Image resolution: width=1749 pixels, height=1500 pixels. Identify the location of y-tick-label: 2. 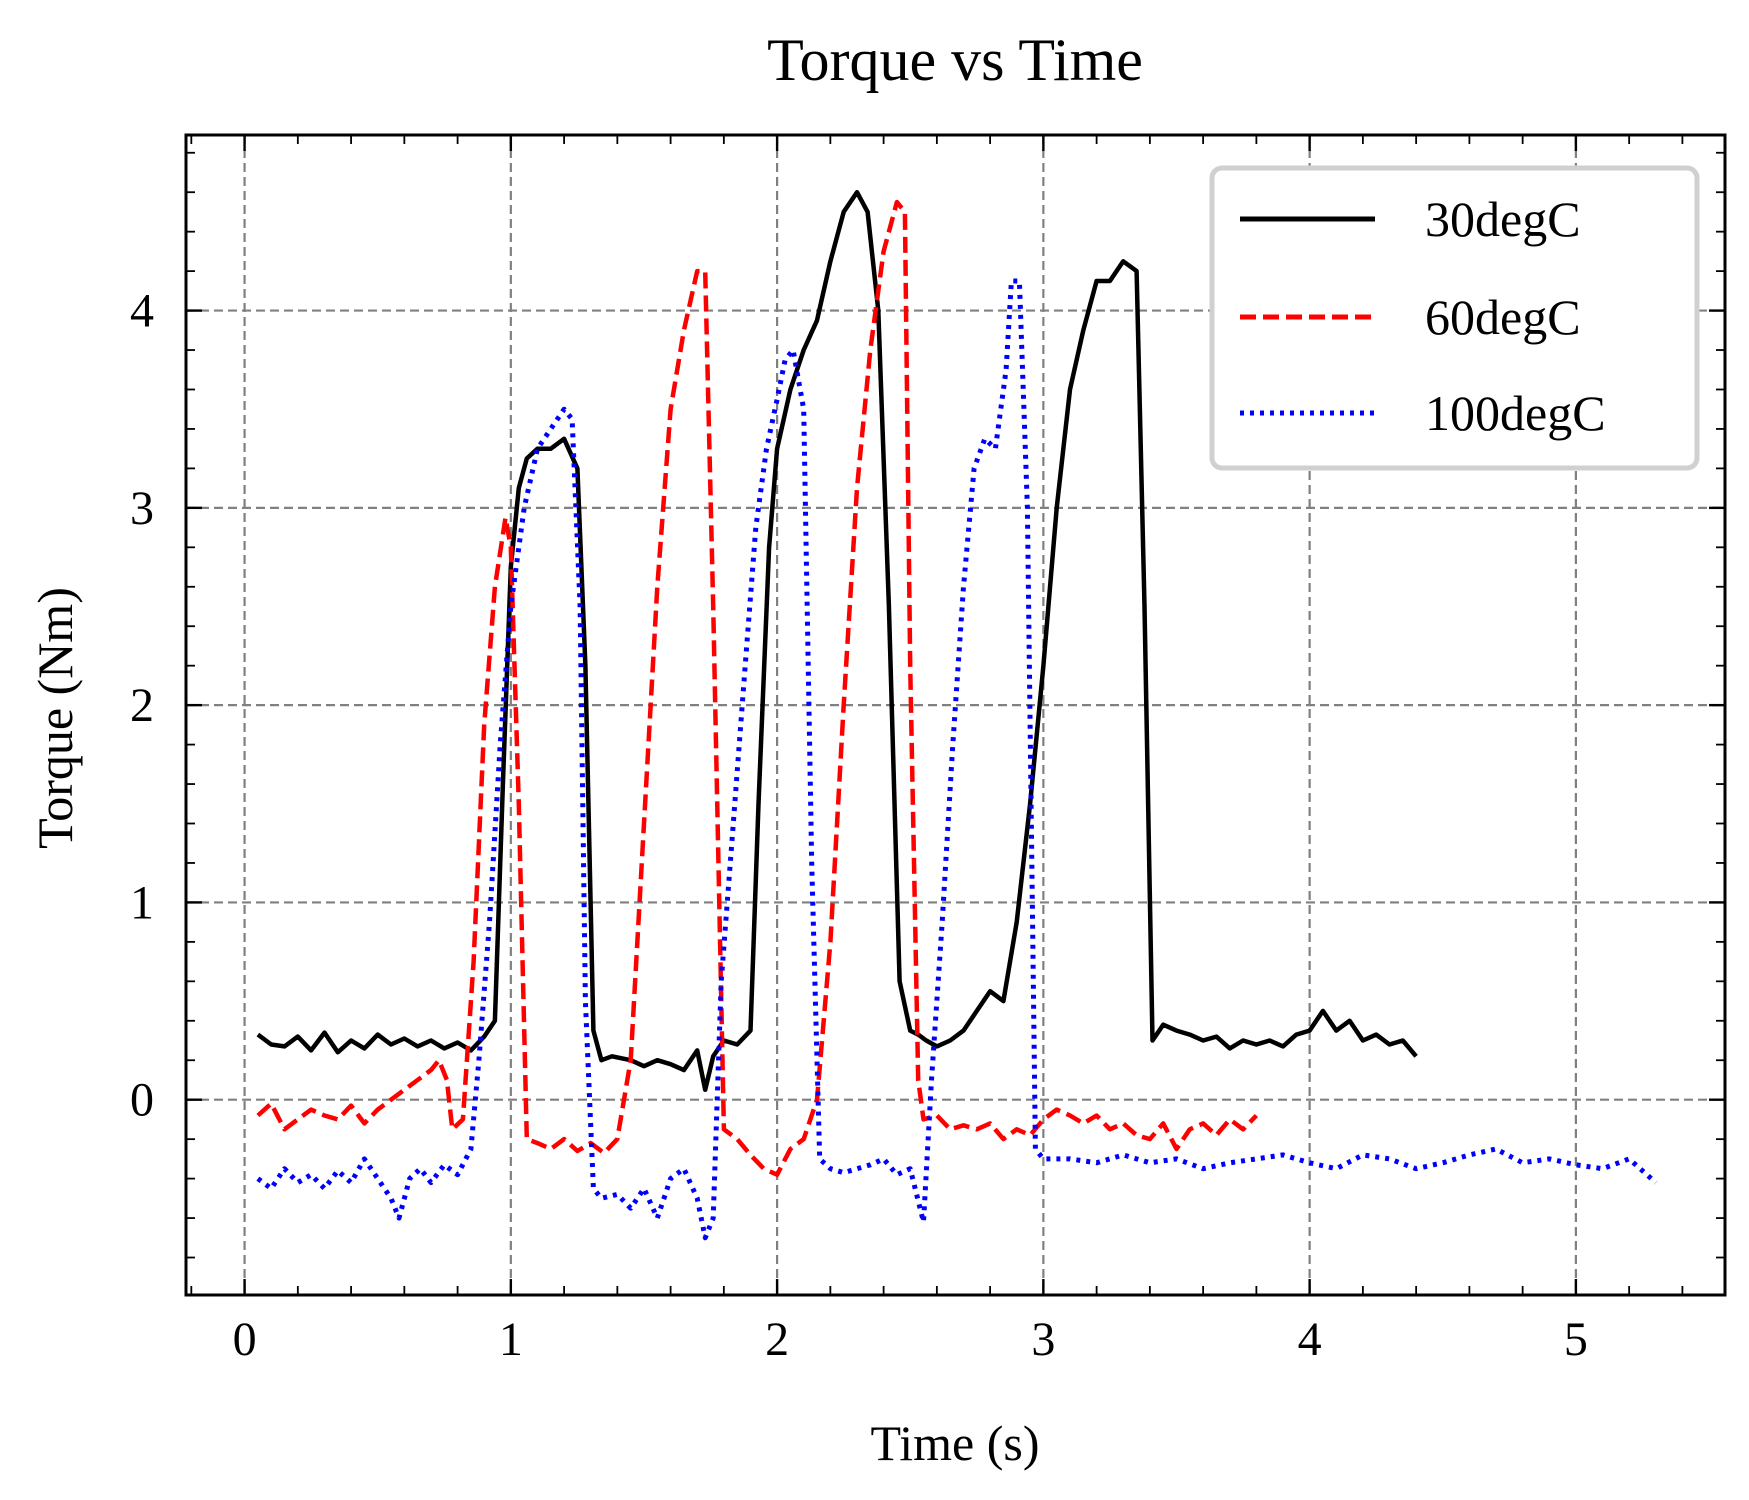
(142, 705).